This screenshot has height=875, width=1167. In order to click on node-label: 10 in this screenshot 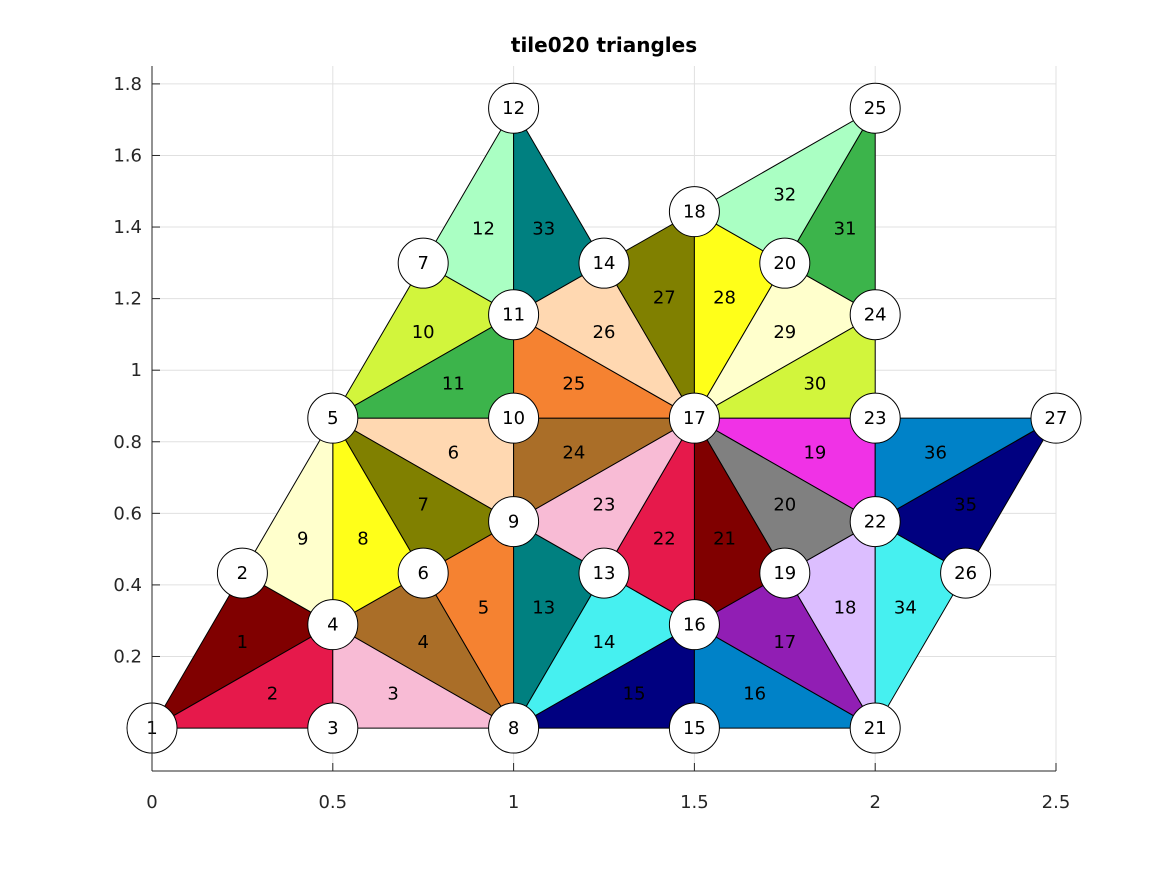, I will do `click(513, 418)`.